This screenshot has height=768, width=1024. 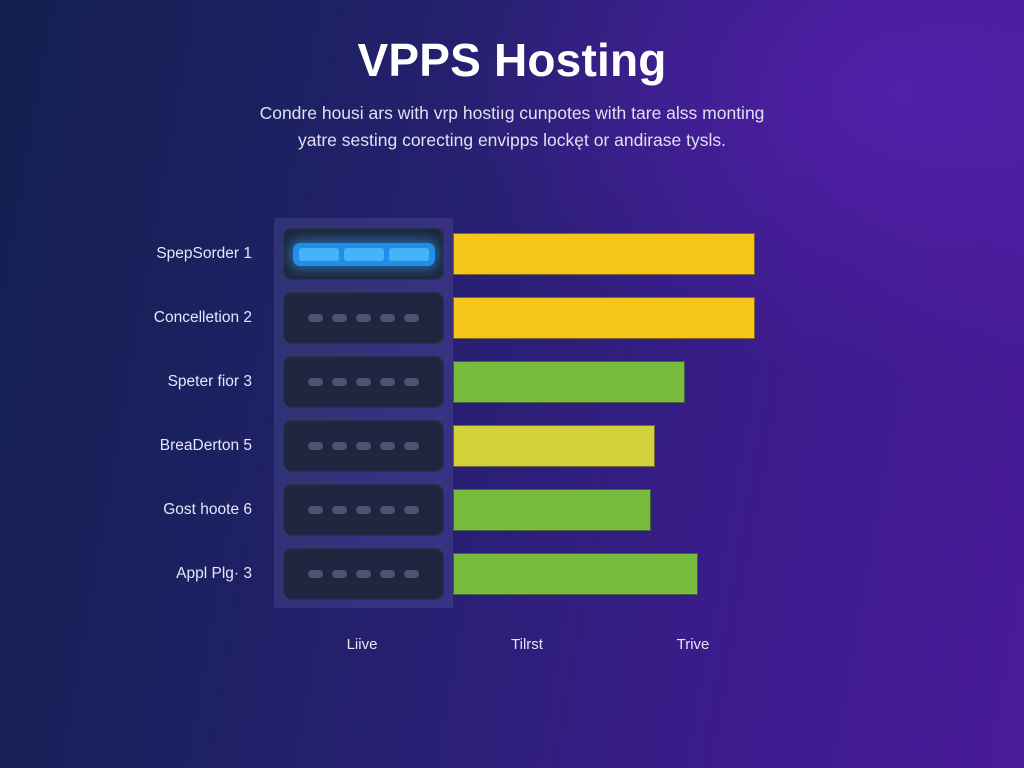 What do you see at coordinates (527, 644) in the screenshot?
I see `x-axis-tick-label: Tilrst` at bounding box center [527, 644].